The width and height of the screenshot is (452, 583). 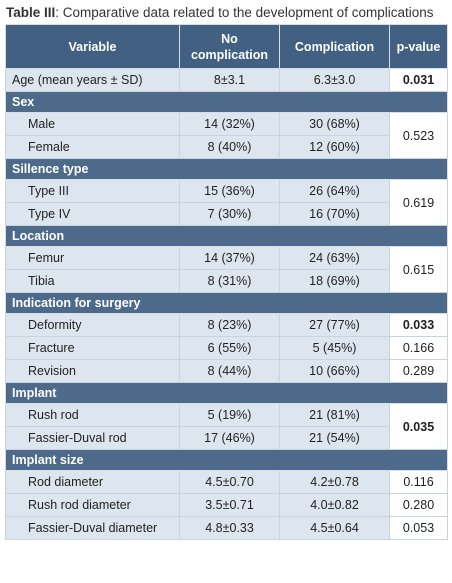 I want to click on section-header: Sillence type, so click(x=226, y=169).